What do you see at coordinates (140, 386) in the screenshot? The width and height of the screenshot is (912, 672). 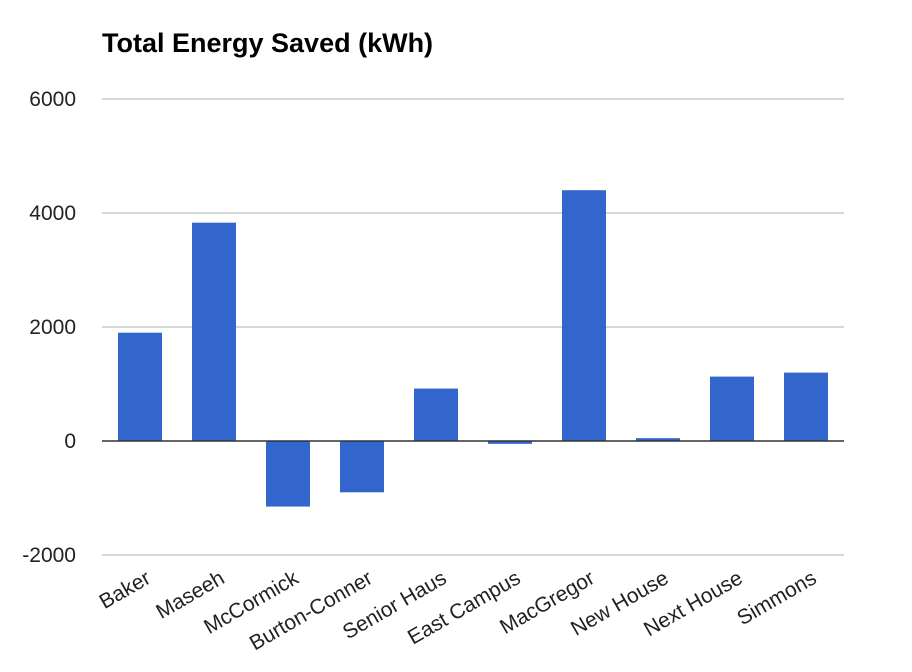 I see `bar-baker` at bounding box center [140, 386].